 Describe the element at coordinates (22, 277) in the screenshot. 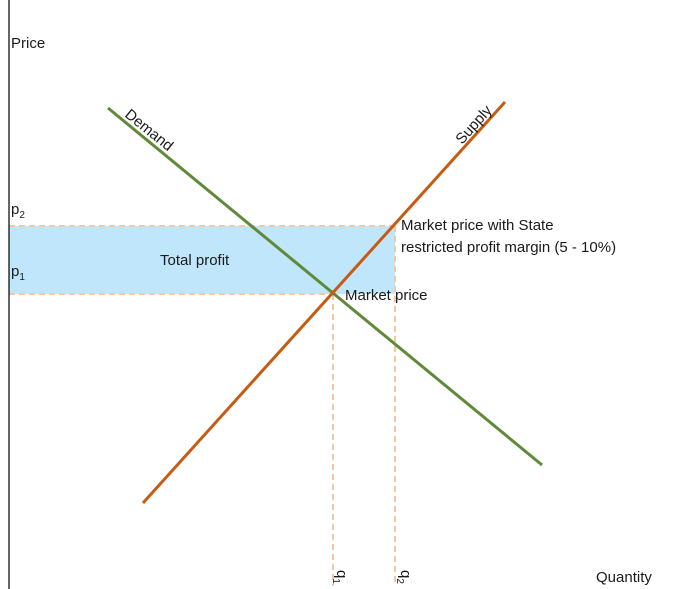

I see `p1-subscript: 1` at that location.